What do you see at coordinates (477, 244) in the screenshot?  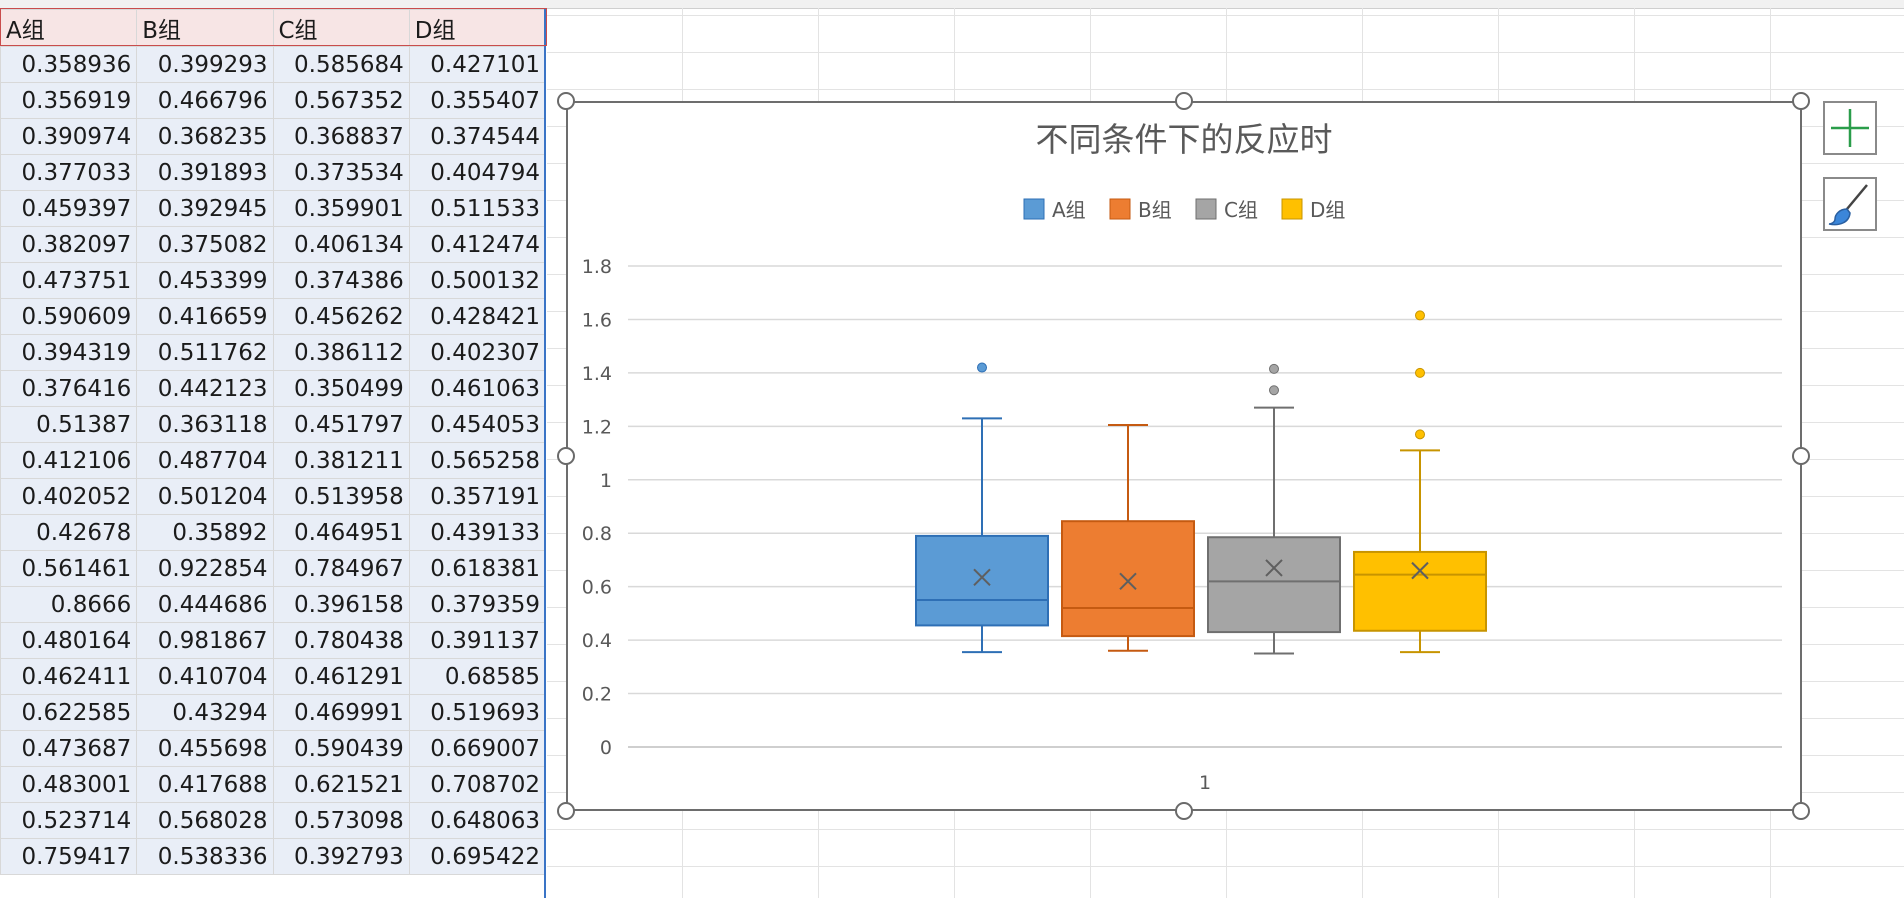 I see `cell: 0.412474` at bounding box center [477, 244].